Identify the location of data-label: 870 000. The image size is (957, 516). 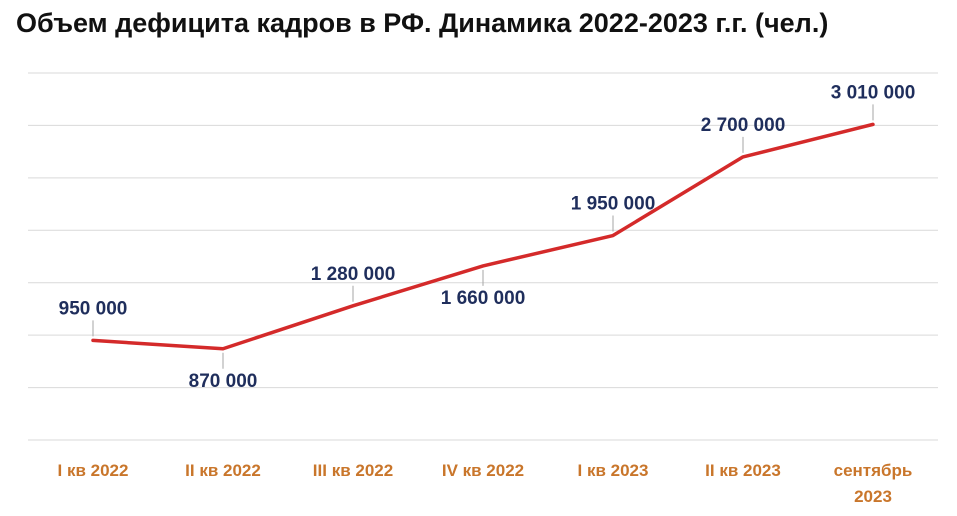
(223, 381).